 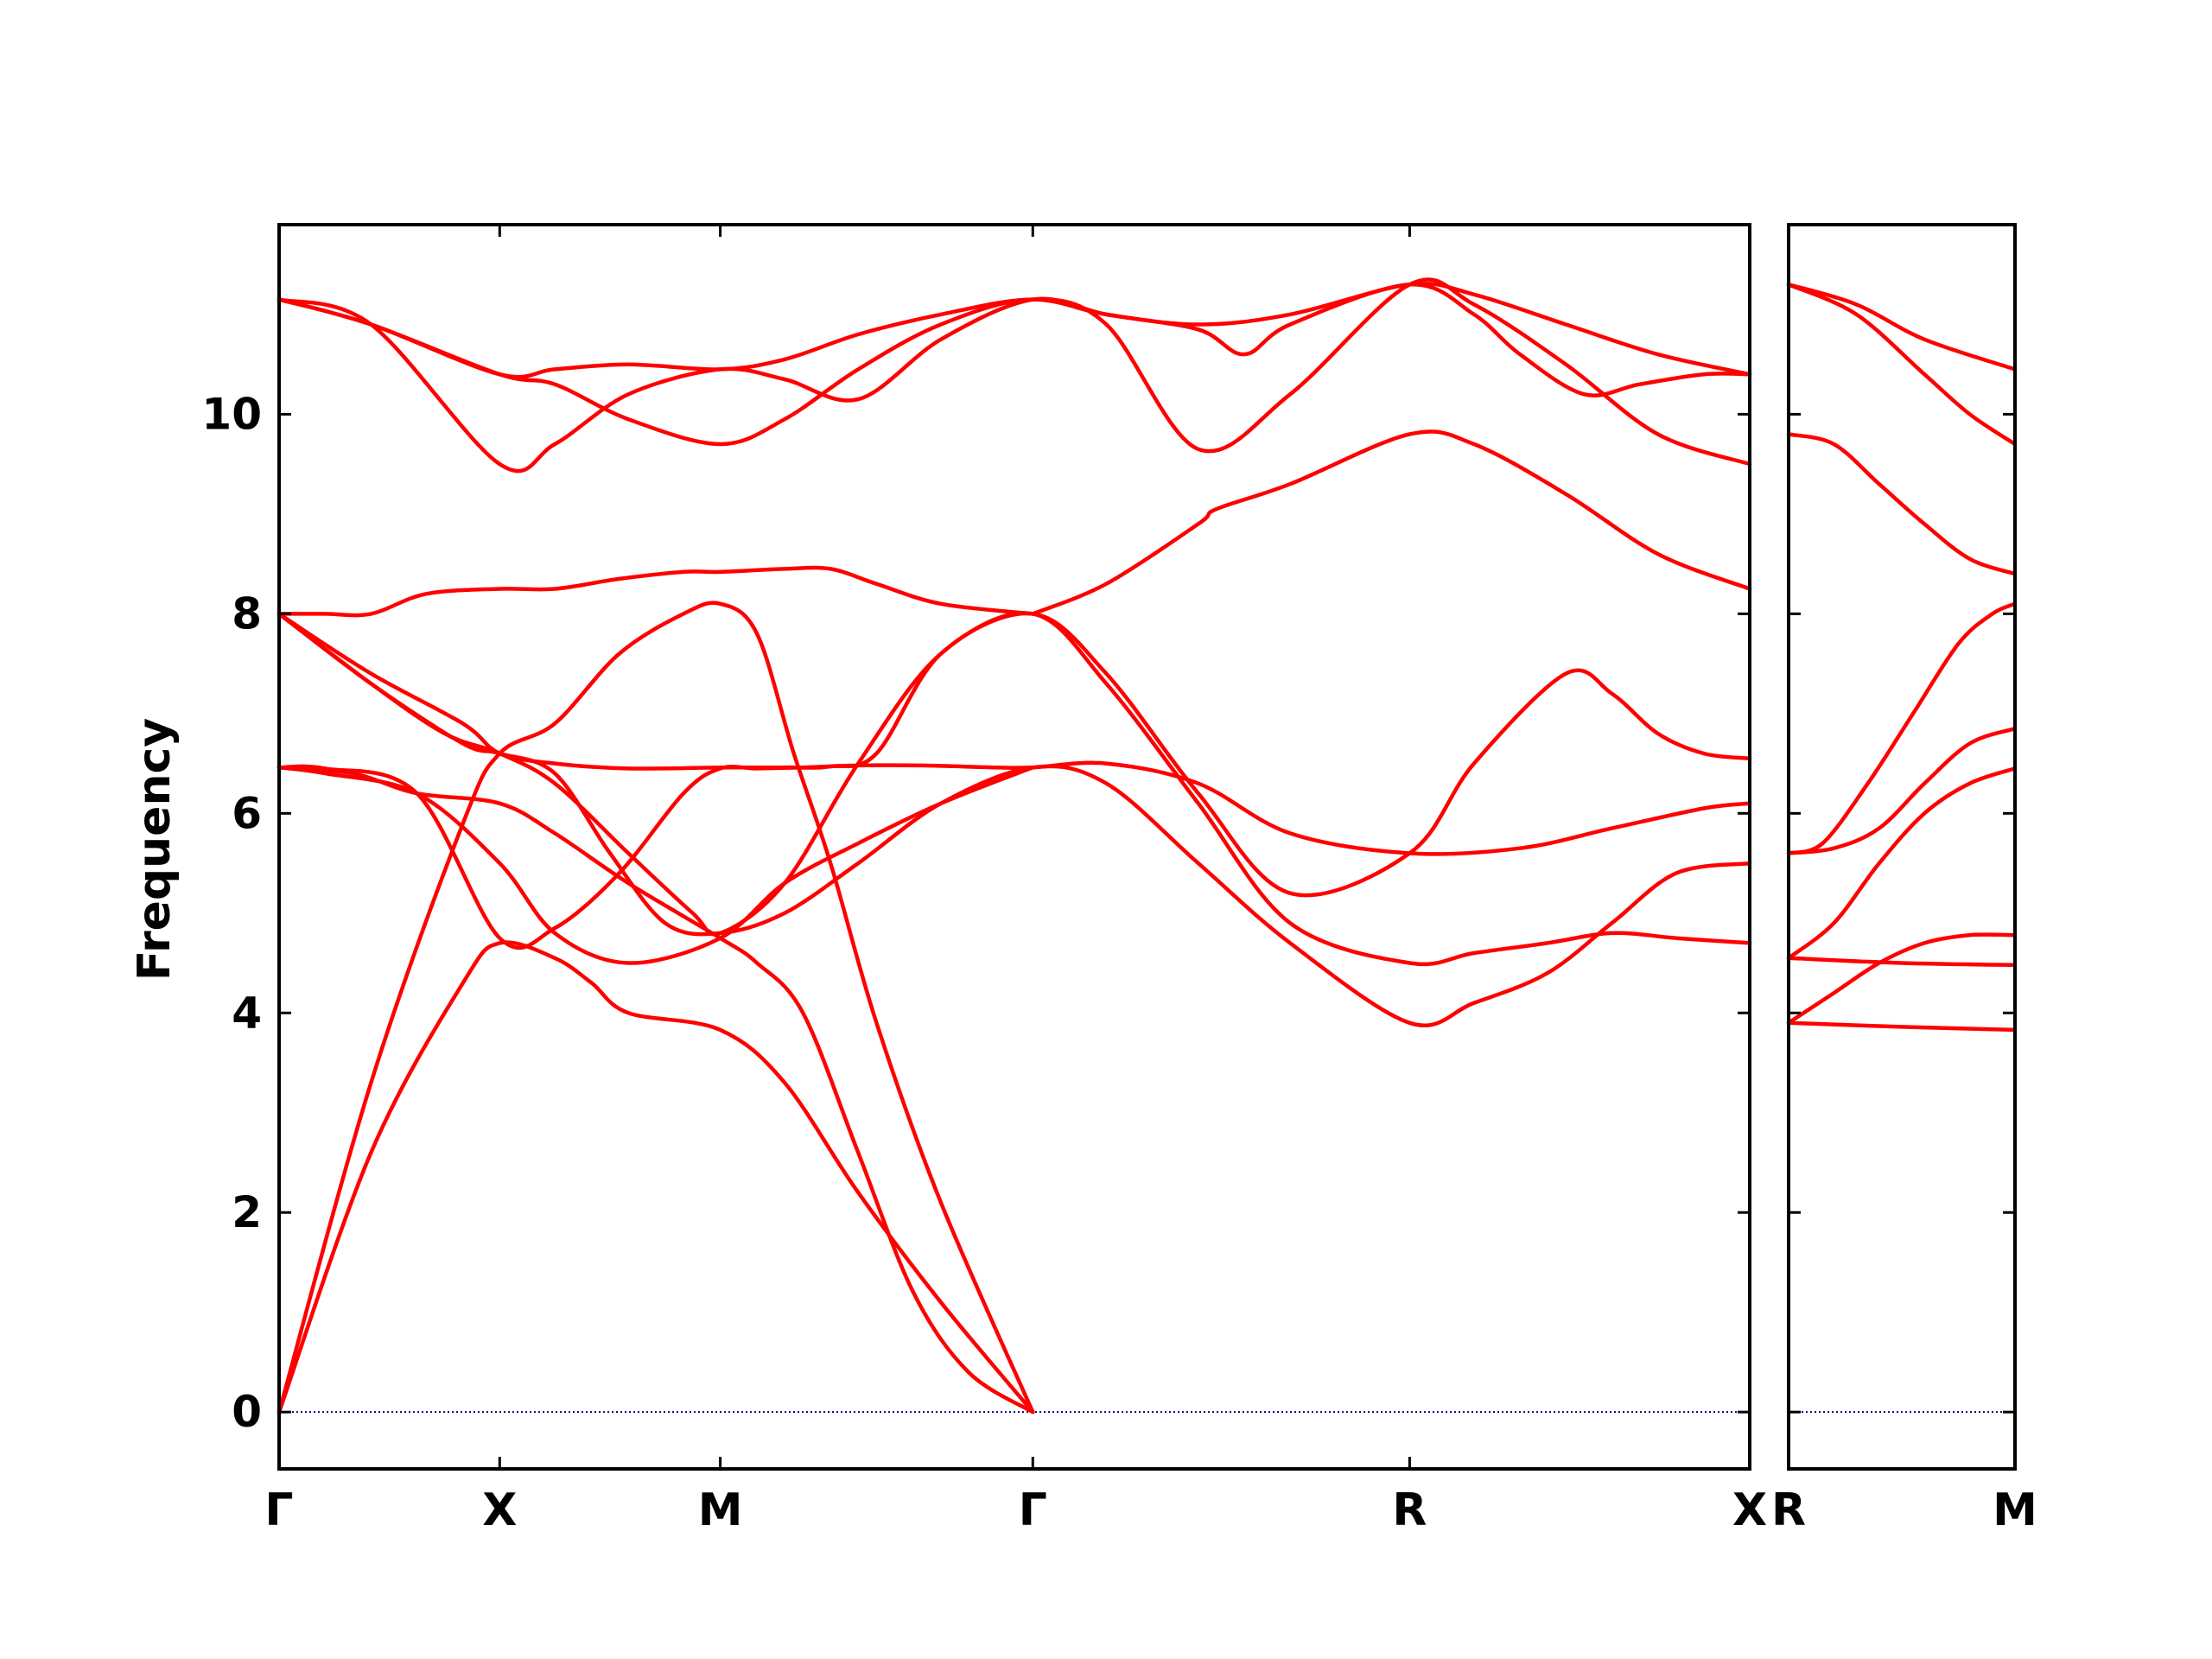 What do you see at coordinates (247, 813) in the screenshot?
I see `y-tick-label: 6` at bounding box center [247, 813].